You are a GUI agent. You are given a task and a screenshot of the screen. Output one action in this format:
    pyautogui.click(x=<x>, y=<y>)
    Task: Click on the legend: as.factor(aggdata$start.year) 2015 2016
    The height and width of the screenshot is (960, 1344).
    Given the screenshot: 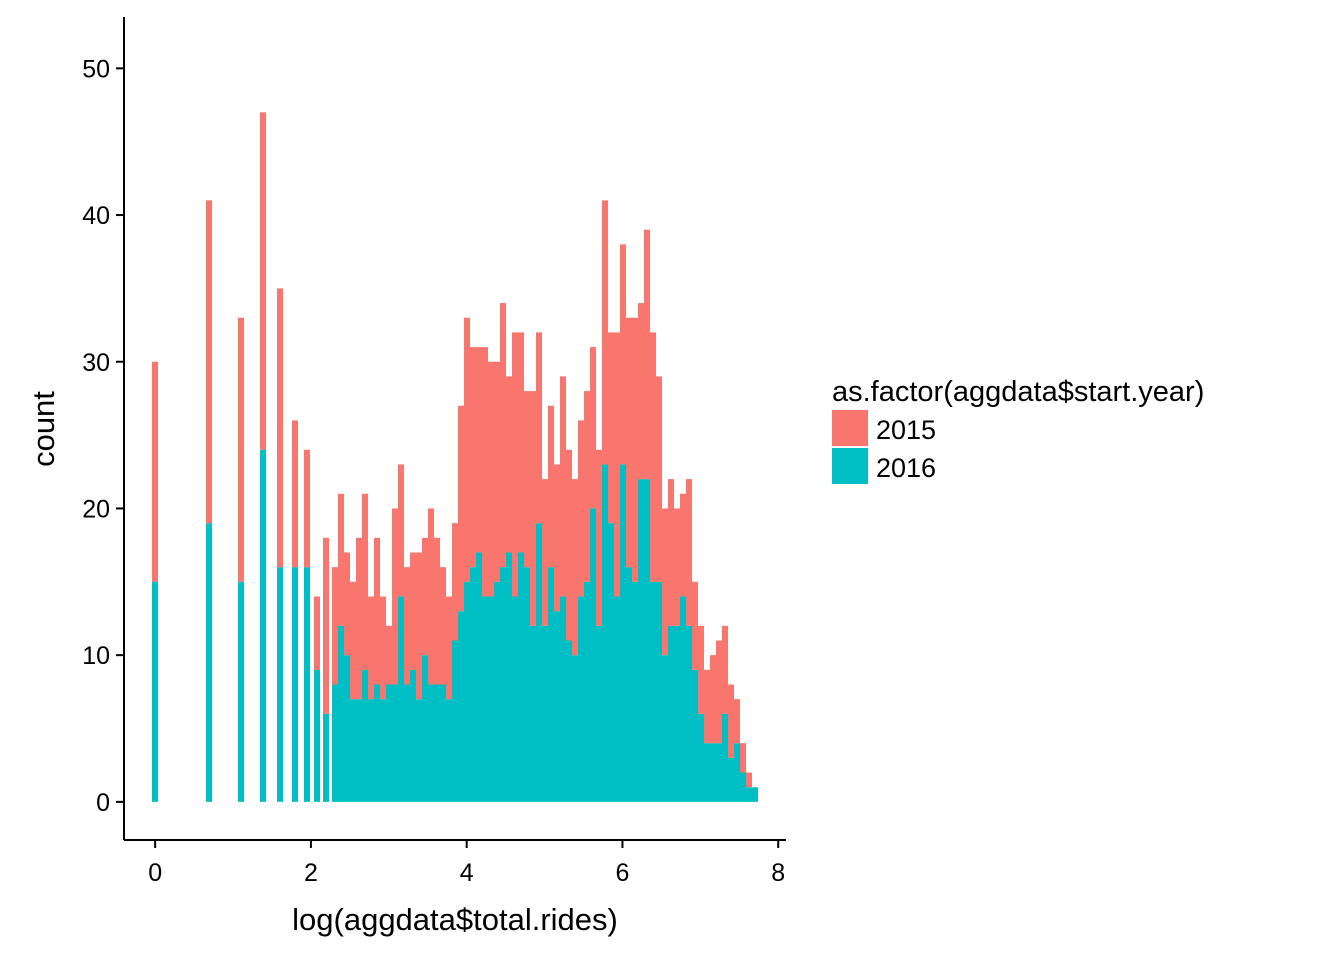 What is the action you would take?
    pyautogui.click(x=1018, y=430)
    